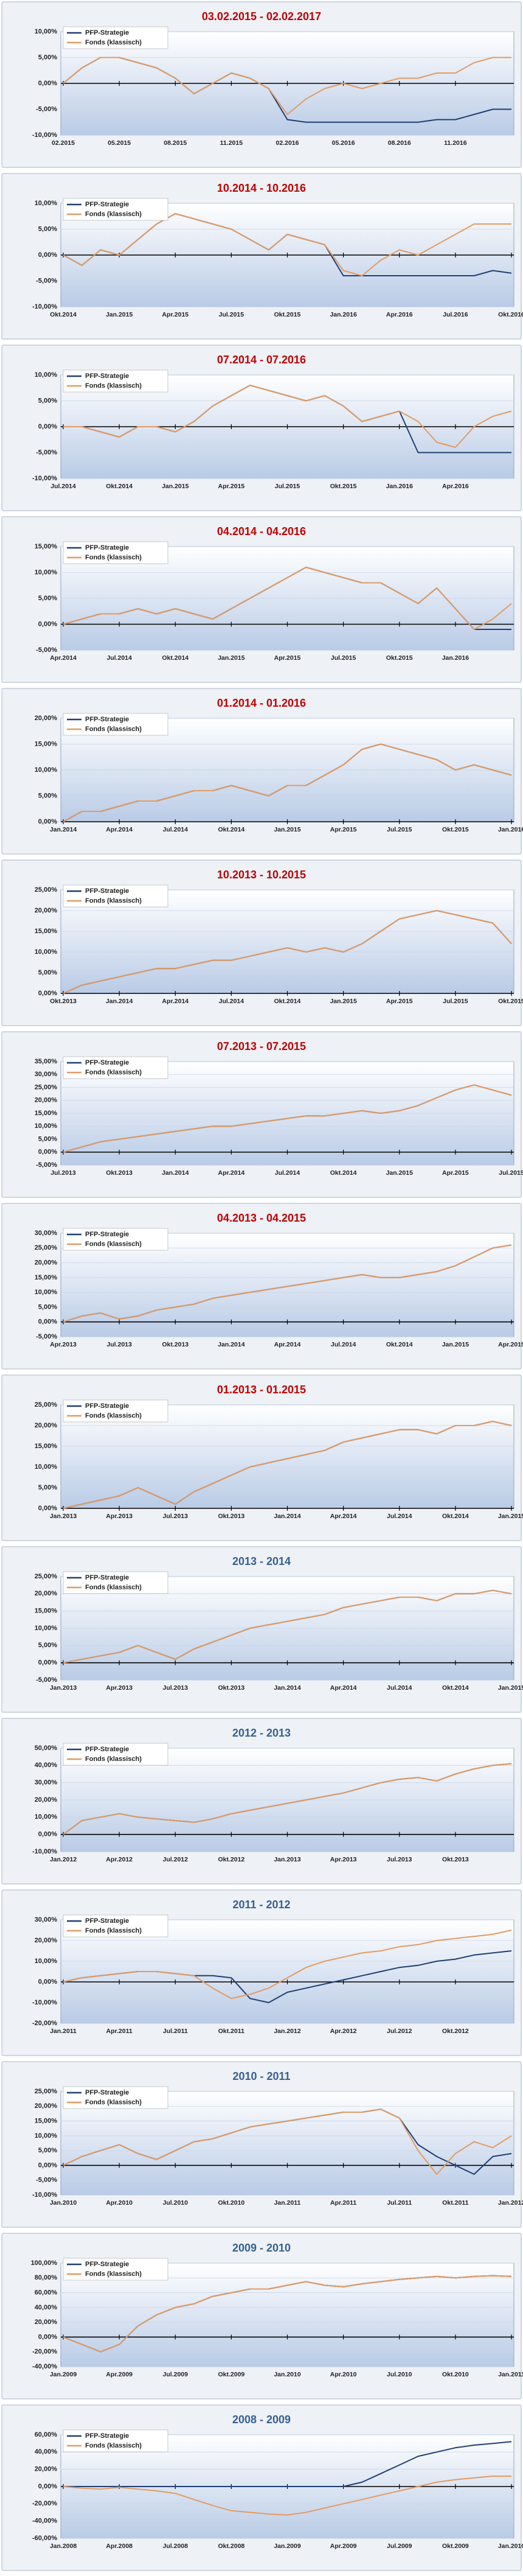 This screenshot has height=2576, width=523. Describe the element at coordinates (261, 1390) in the screenshot. I see `chart-title: 01.2013 - 01.2015` at that location.